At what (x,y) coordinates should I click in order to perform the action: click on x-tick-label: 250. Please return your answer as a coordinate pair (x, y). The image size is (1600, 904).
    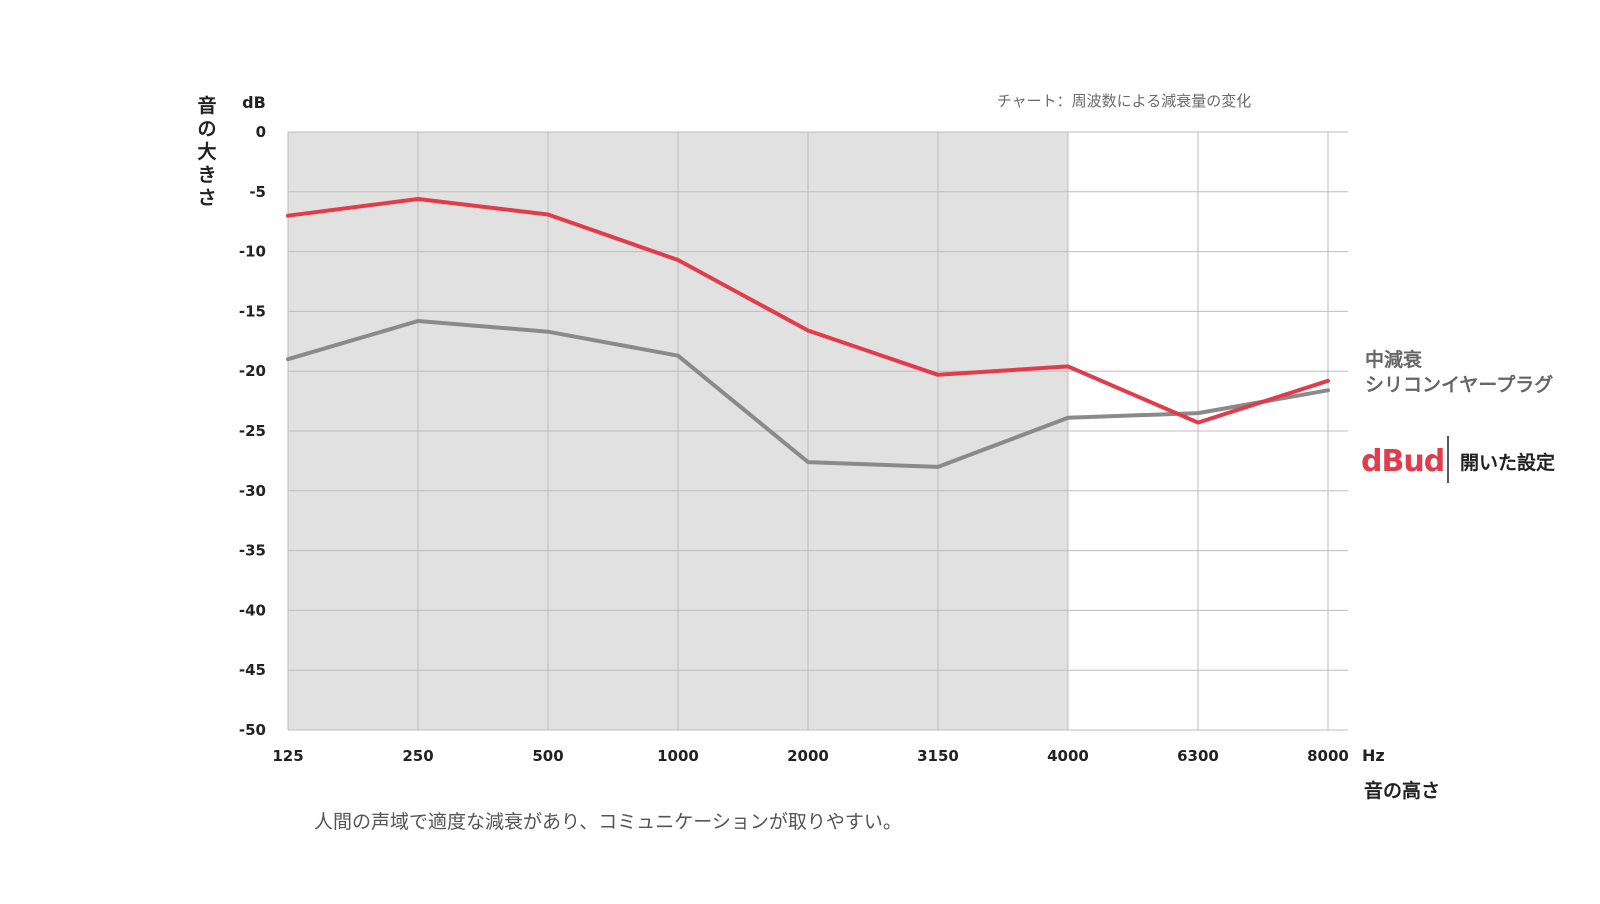
    Looking at the image, I should click on (417, 756).